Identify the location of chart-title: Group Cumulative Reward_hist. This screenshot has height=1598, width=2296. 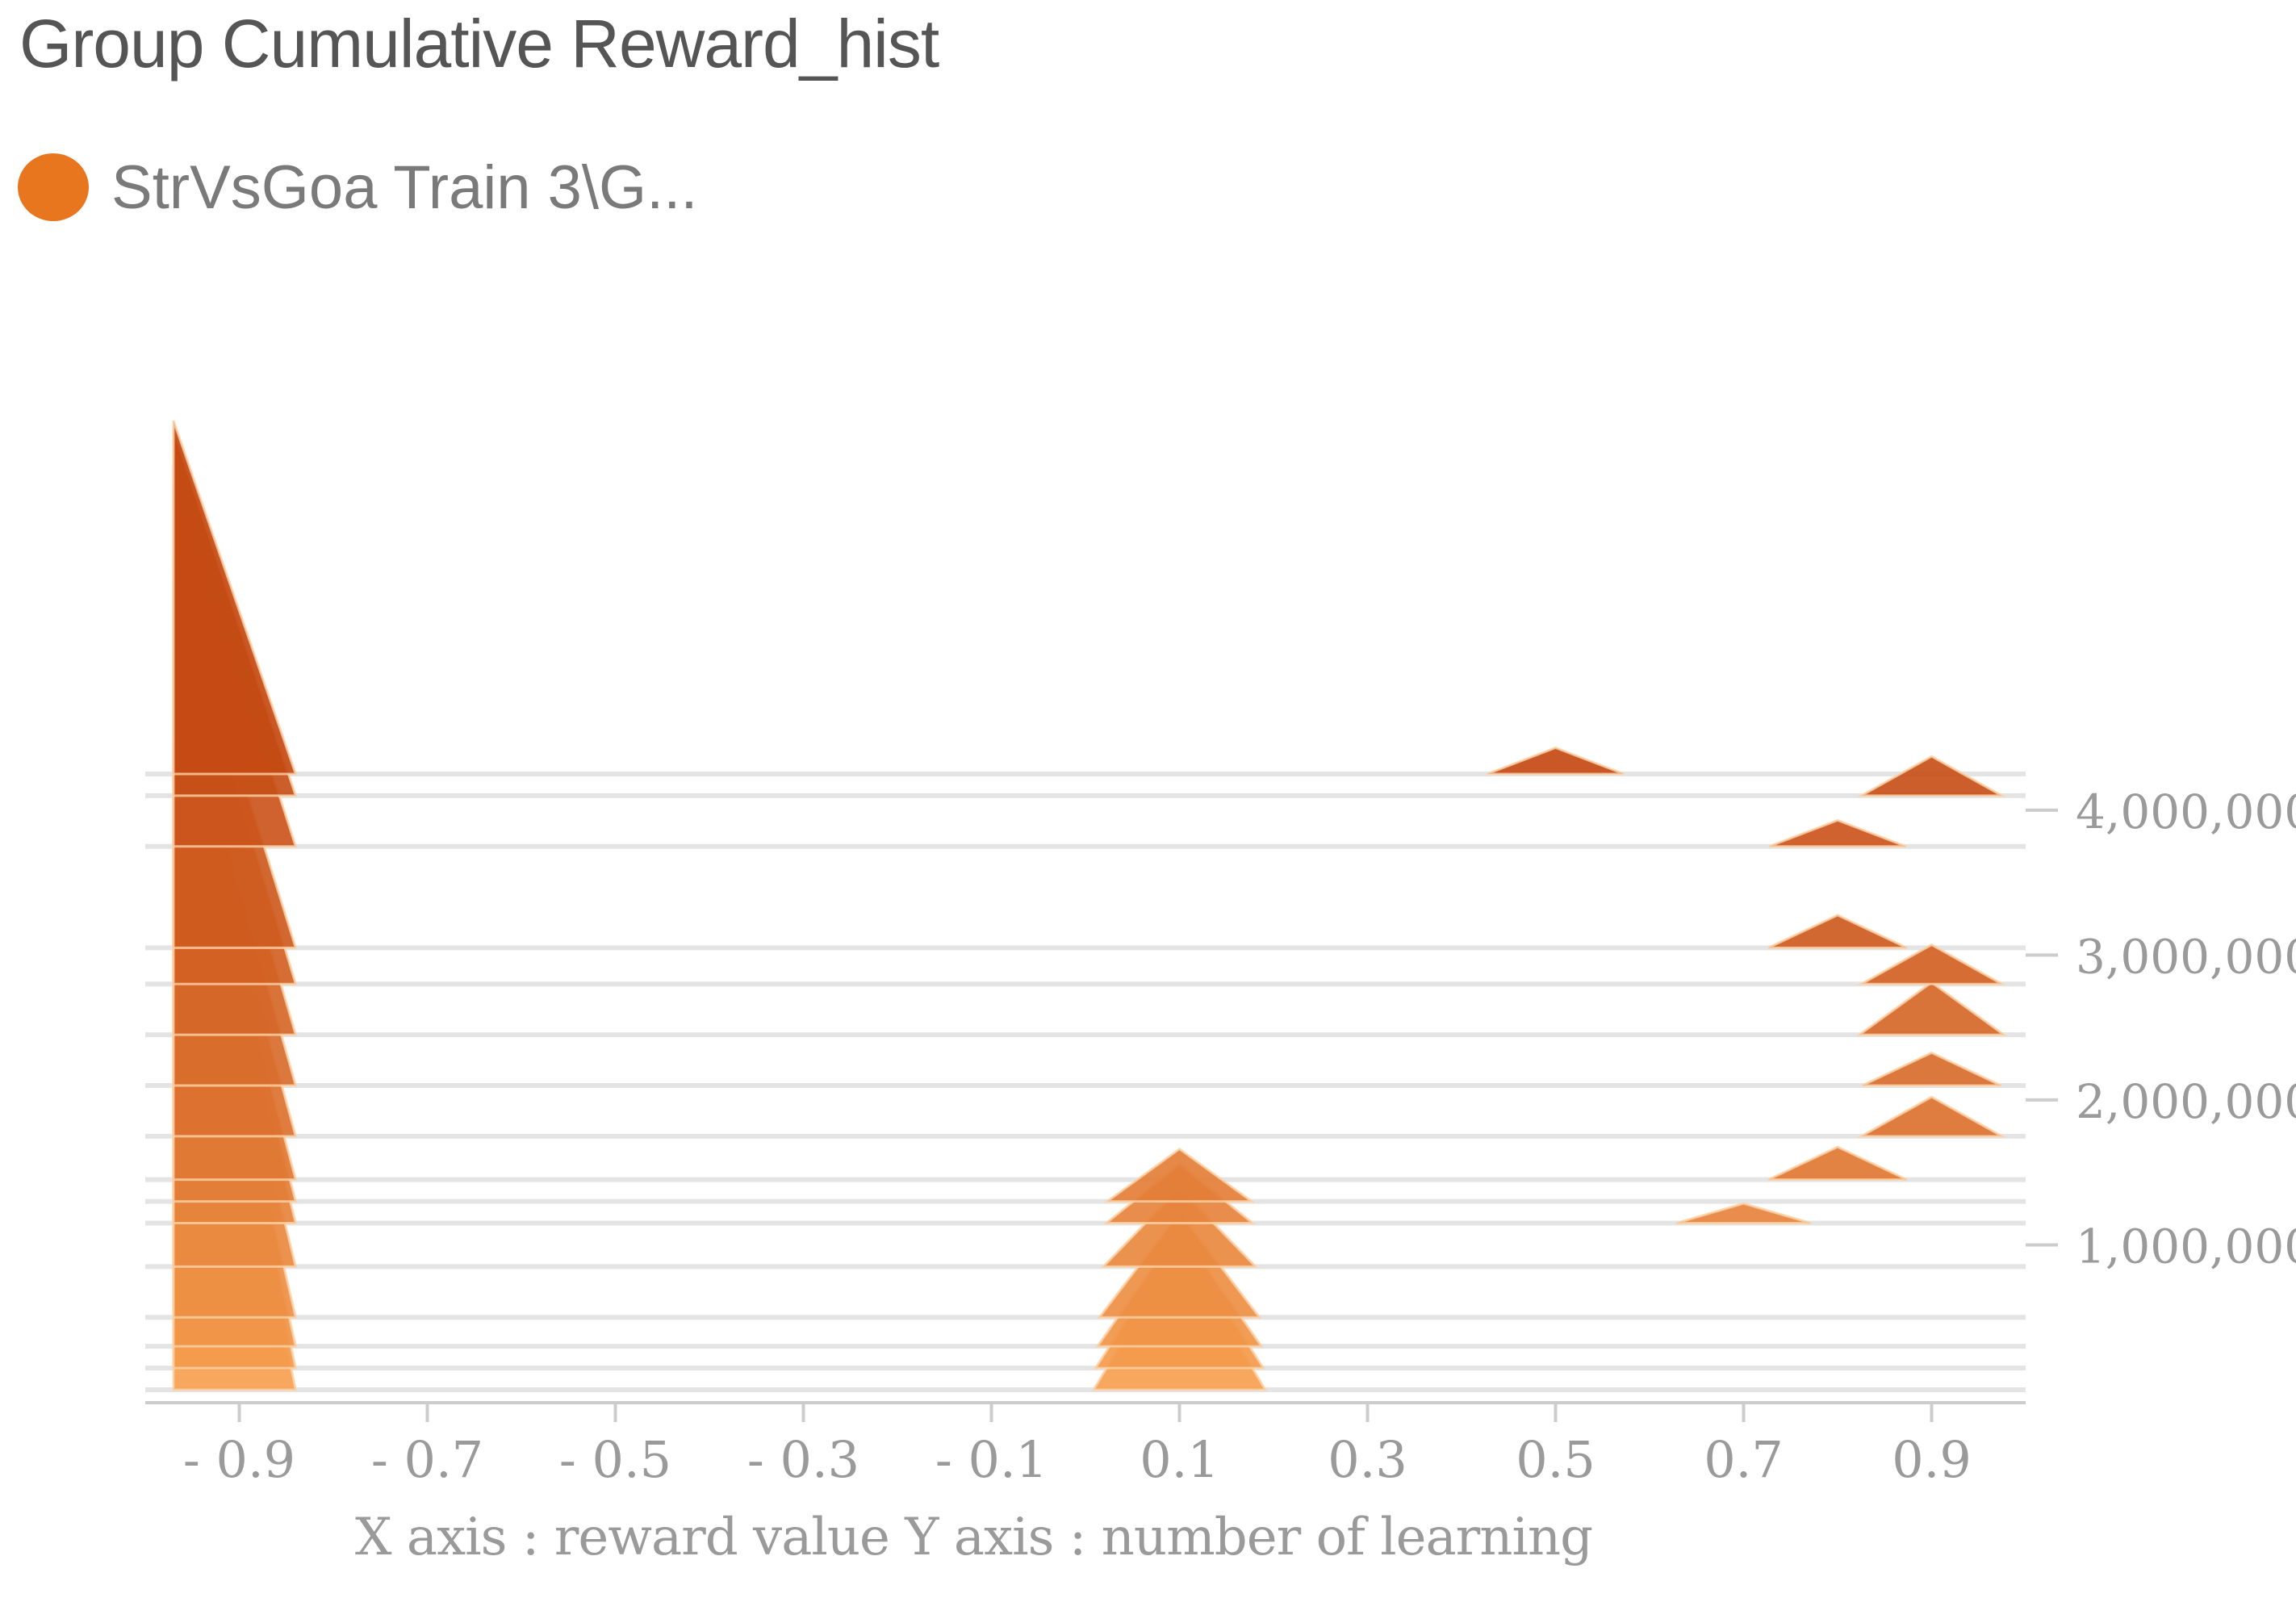
(479, 44).